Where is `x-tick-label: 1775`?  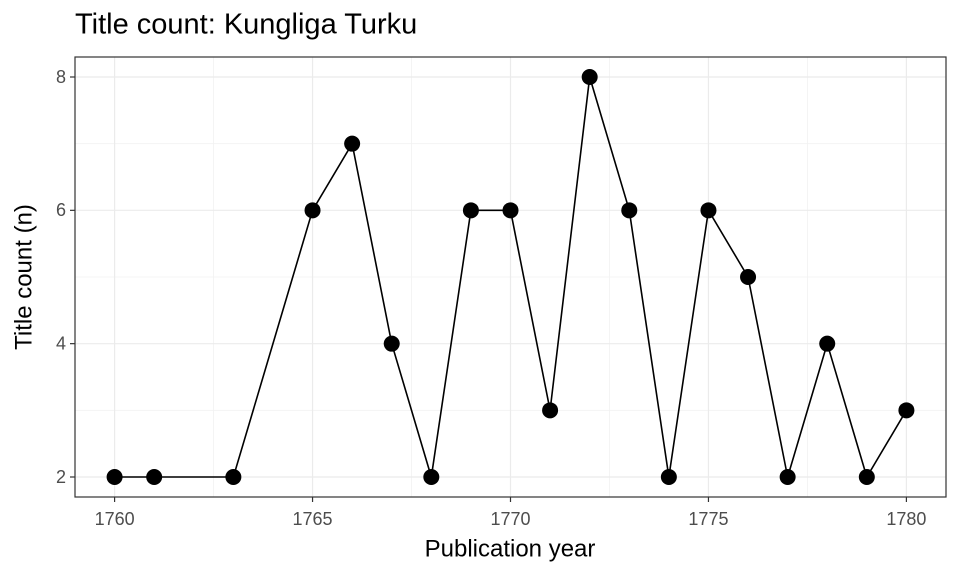 x-tick-label: 1775 is located at coordinates (708, 519).